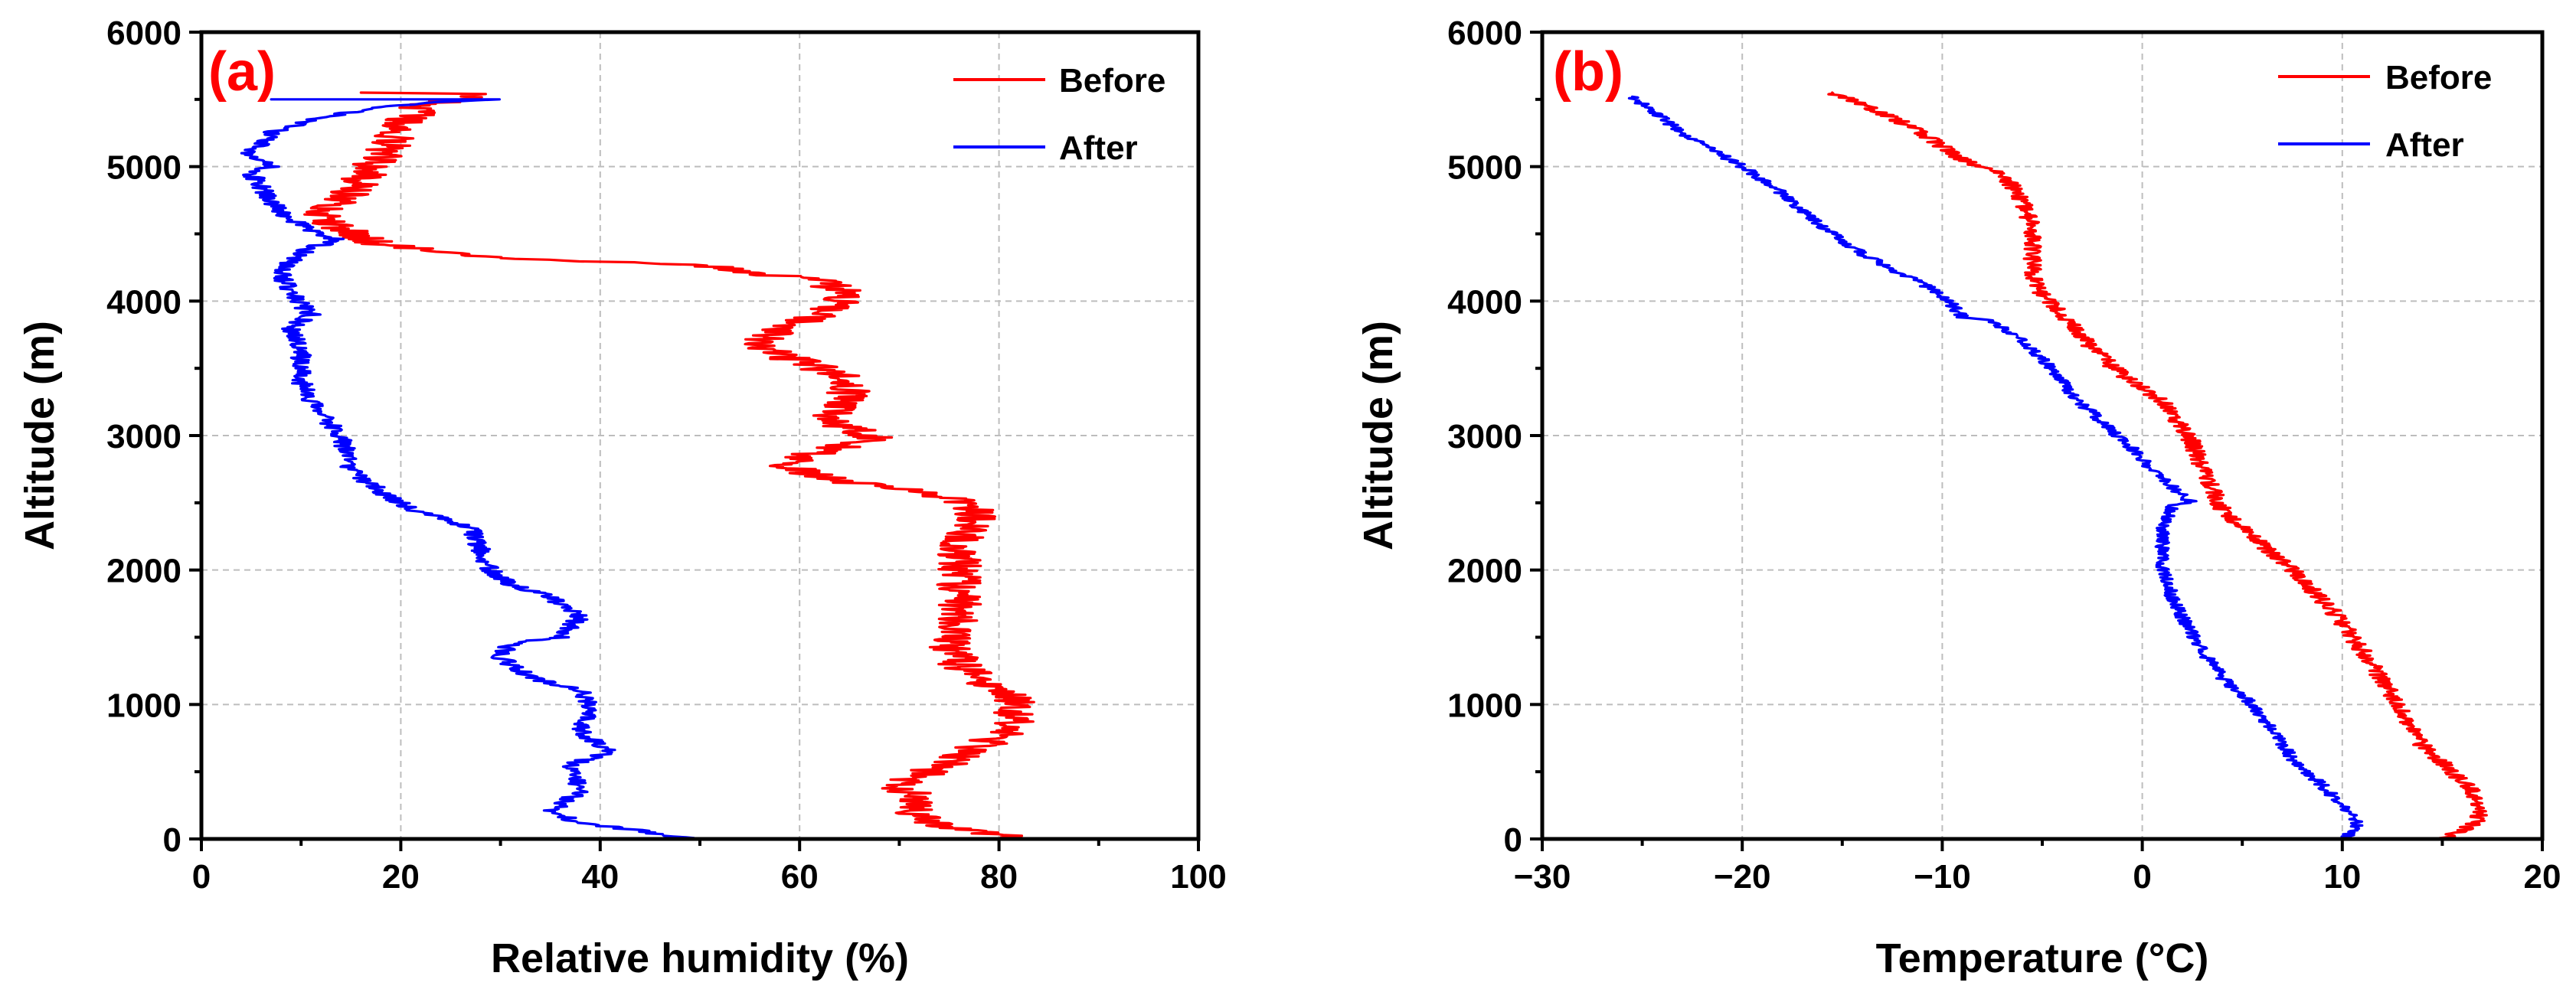 Image resolution: width=2576 pixels, height=1002 pixels. Describe the element at coordinates (2385, 112) in the screenshot. I see `panel-b-legend: Before After` at that location.